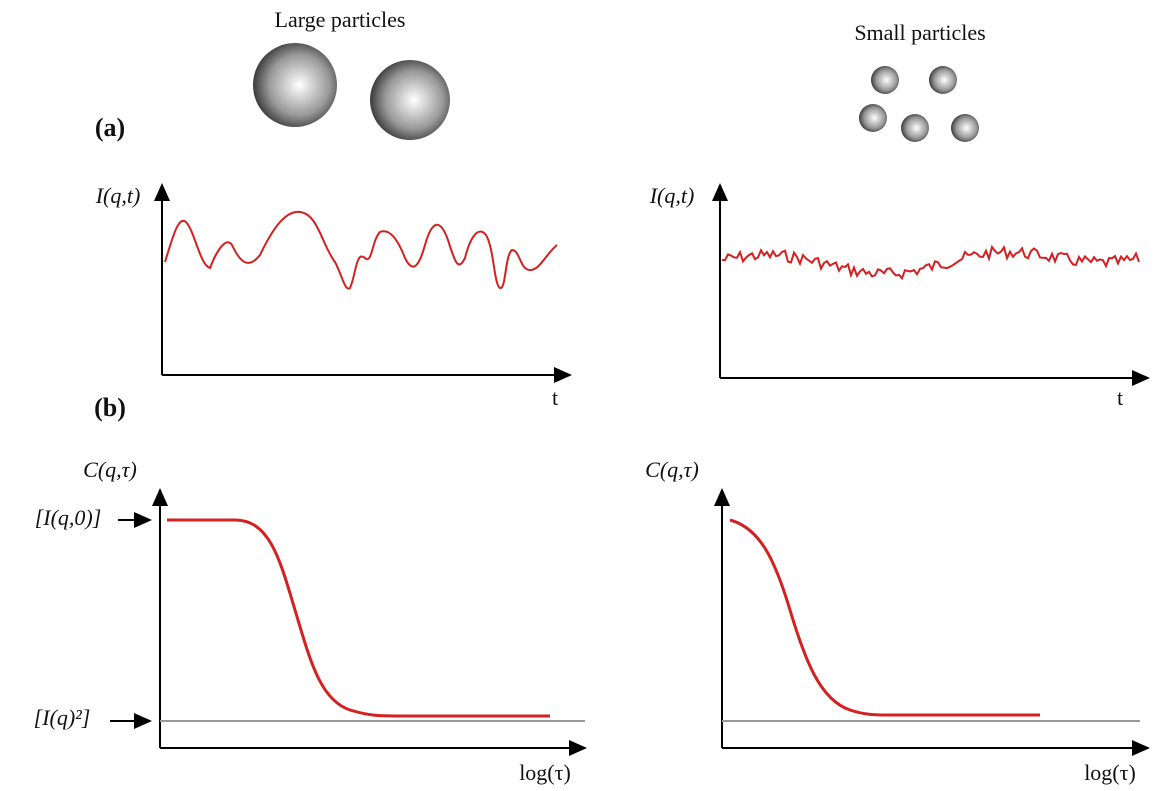  What do you see at coordinates (919, 104) in the screenshot?
I see `small-particles` at bounding box center [919, 104].